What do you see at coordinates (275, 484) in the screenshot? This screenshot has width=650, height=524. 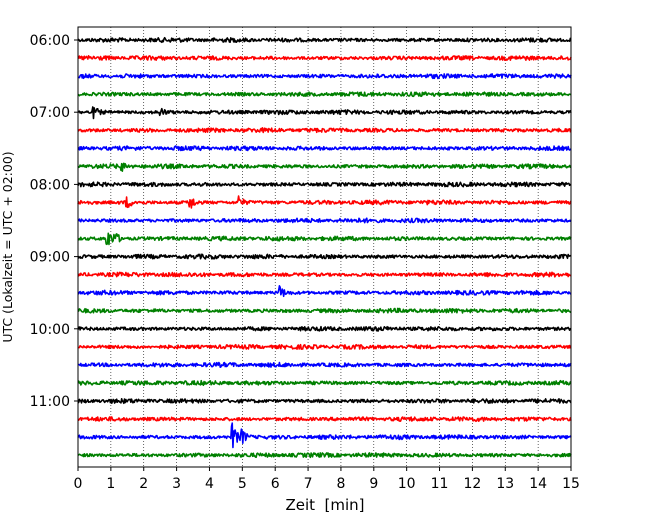 I see `x-tick-label: 6` at bounding box center [275, 484].